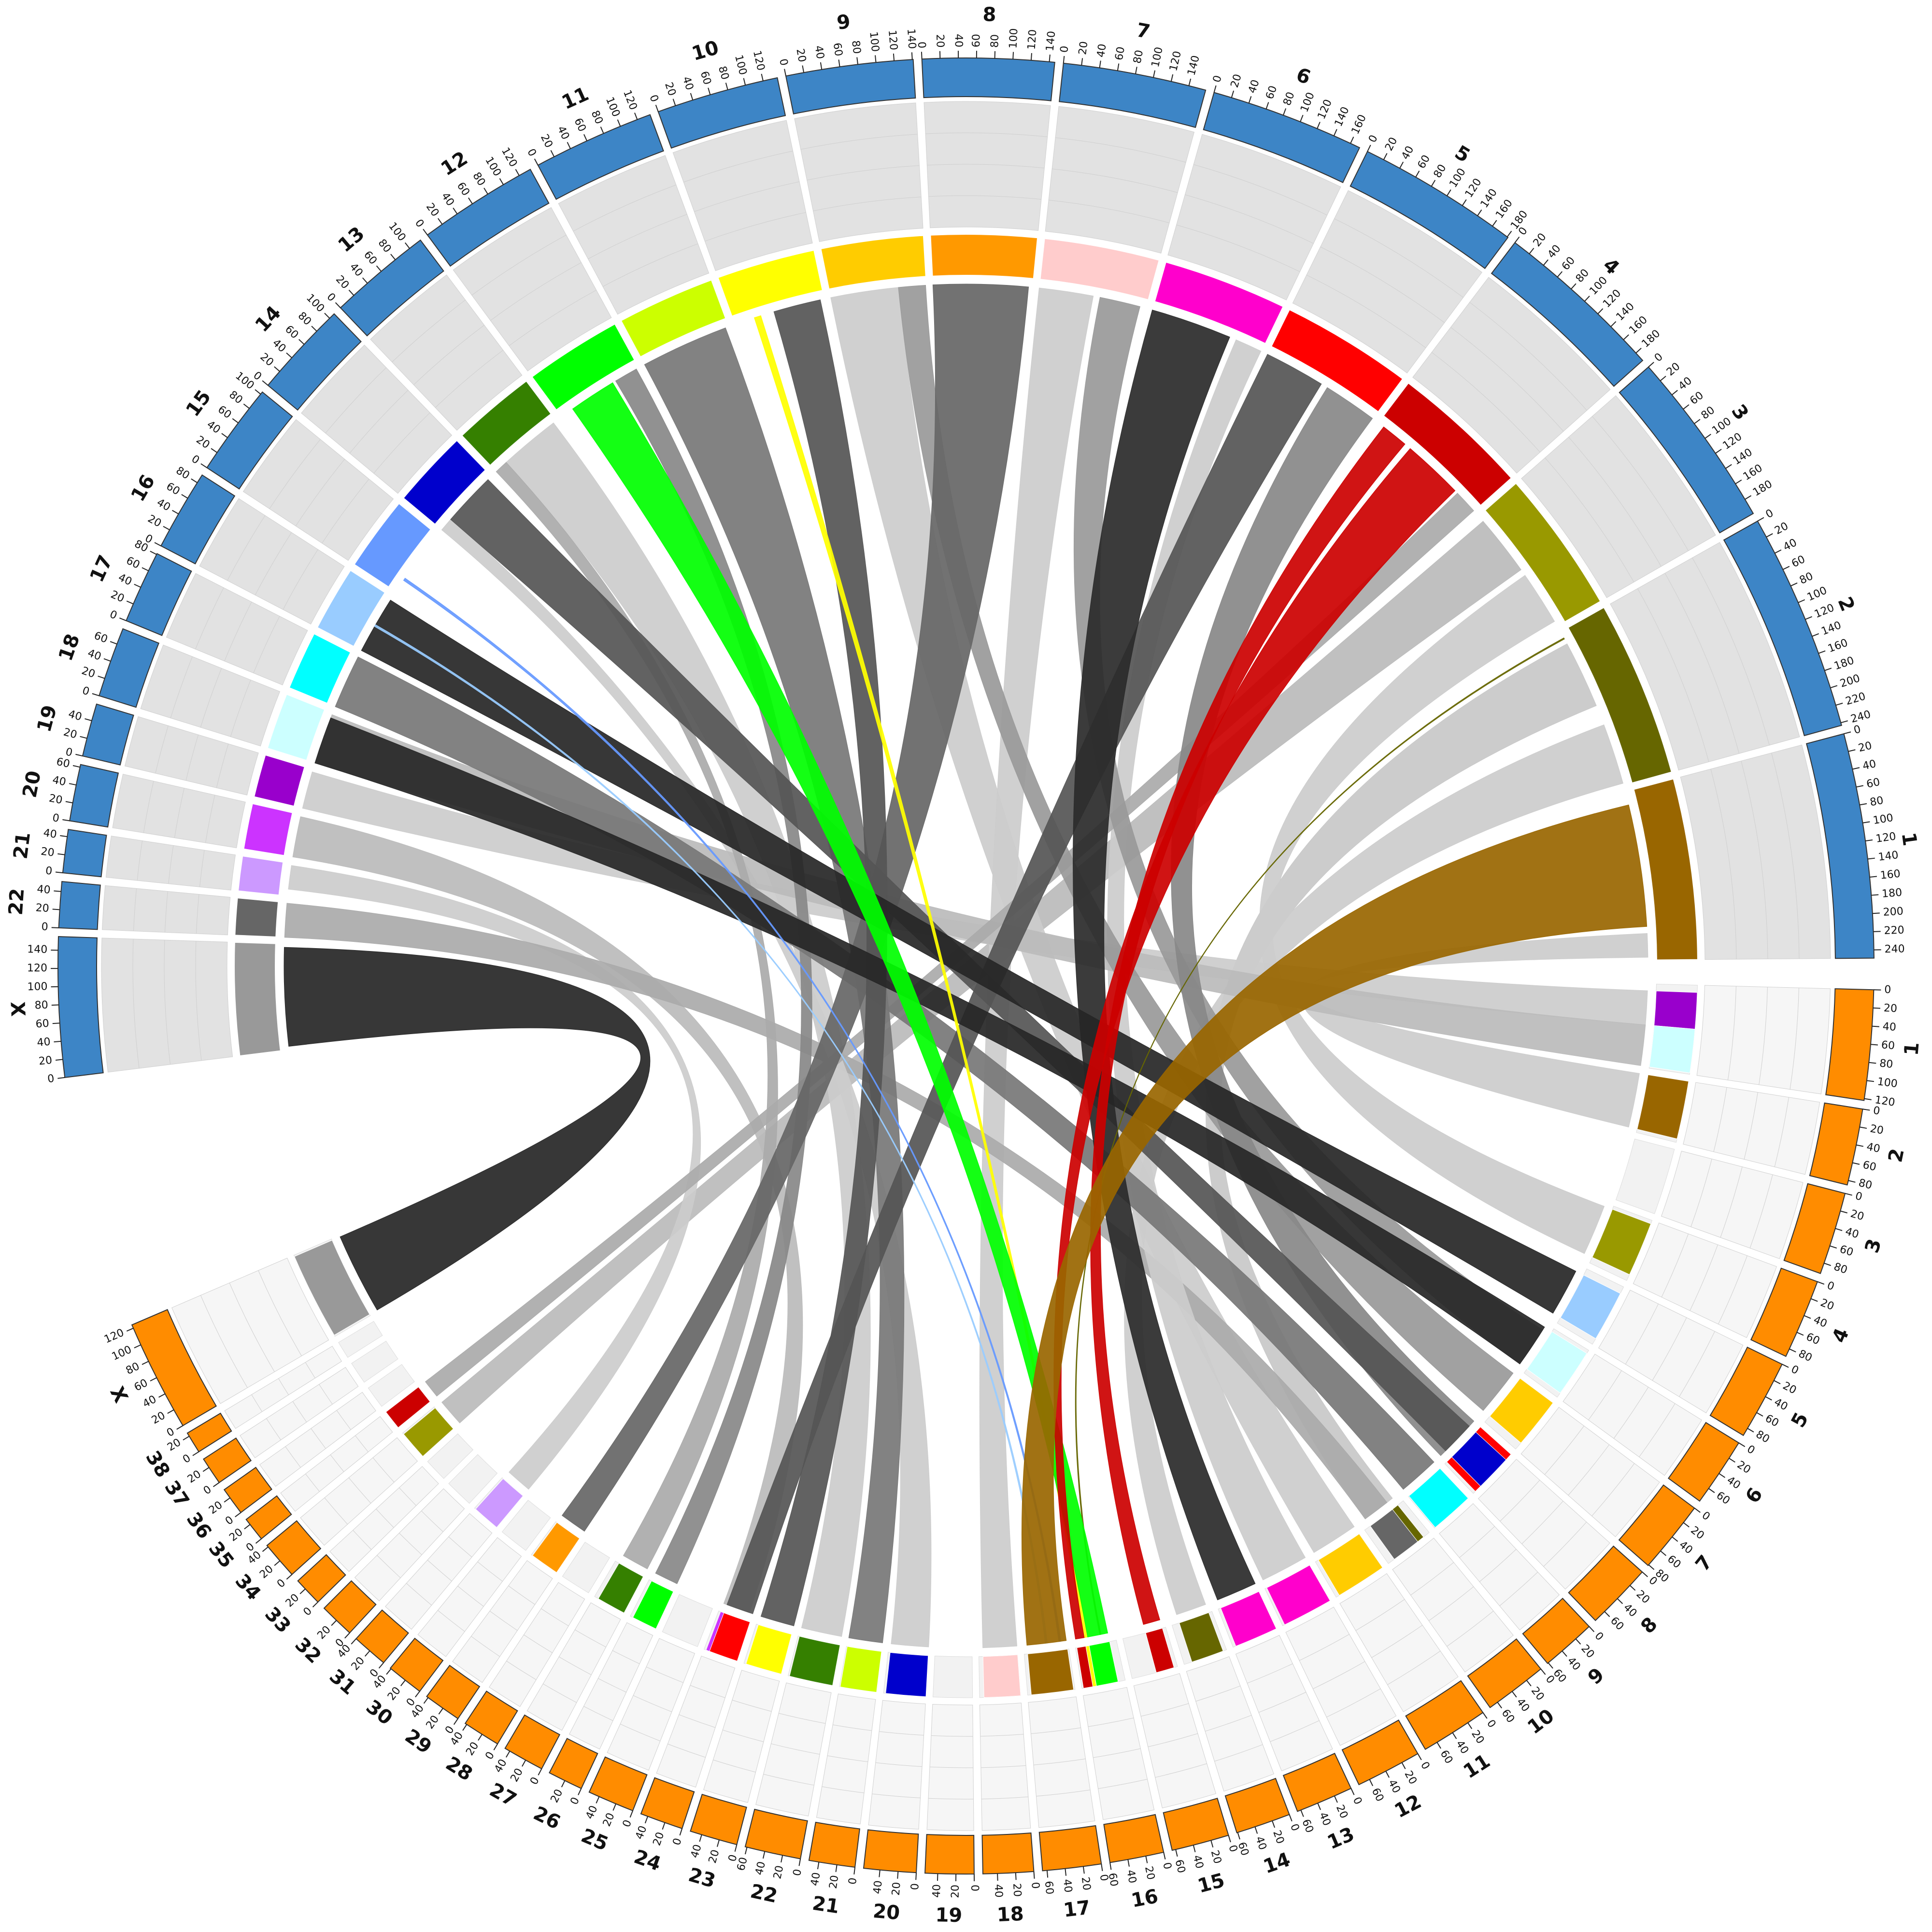 The image size is (1932, 1932). Describe the element at coordinates (1340, 1838) in the screenshot. I see `chromosome-label: 13` at that location.